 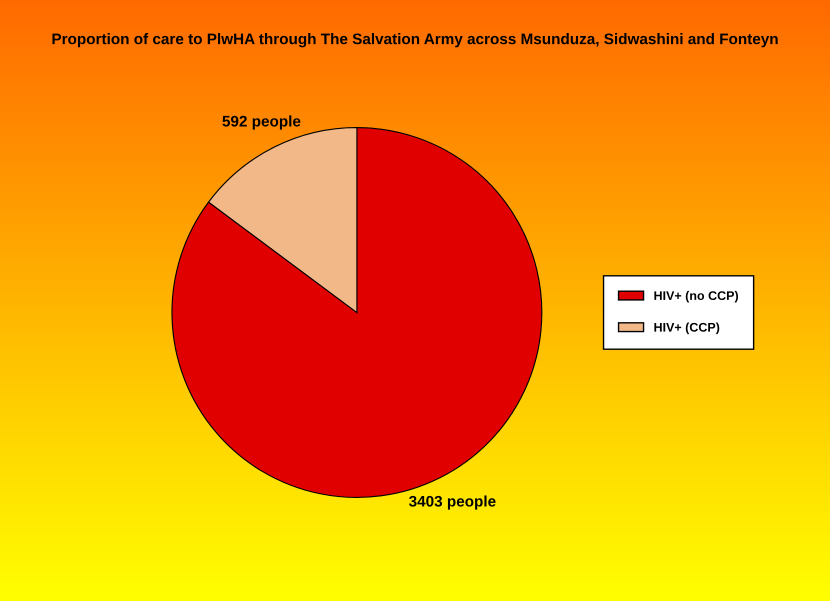 What do you see at coordinates (687, 328) in the screenshot?
I see `legend-label: HIV+ (CCP)` at bounding box center [687, 328].